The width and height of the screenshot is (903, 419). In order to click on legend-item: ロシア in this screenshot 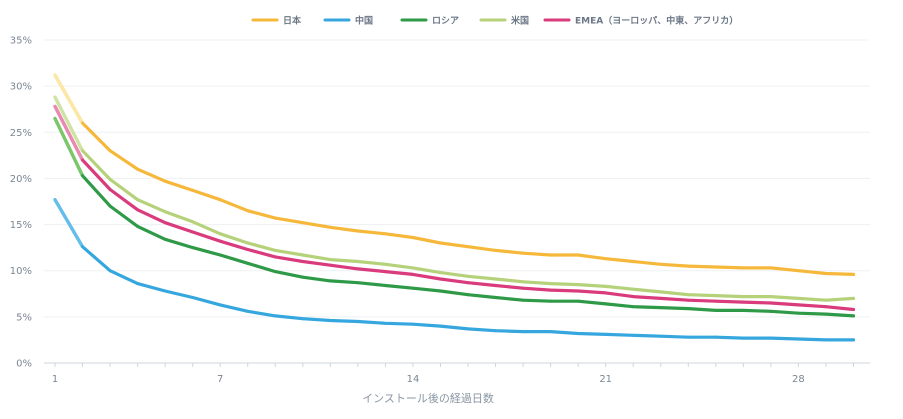, I will do `click(429, 21)`.